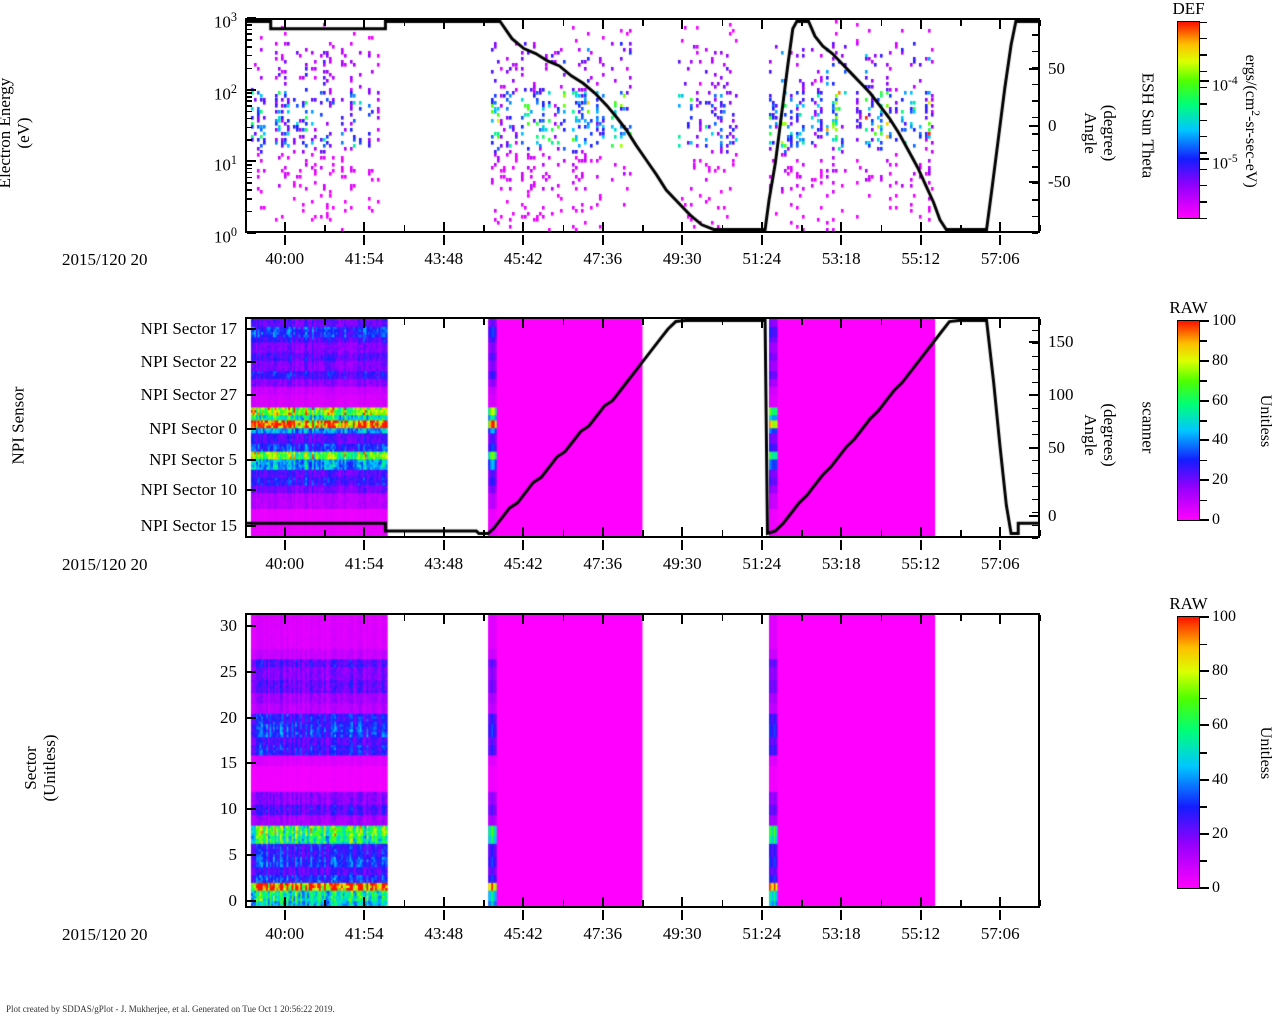 The image size is (1280, 1024). What do you see at coordinates (188, 362) in the screenshot?
I see `y-tick-label: NPI Sector 22` at bounding box center [188, 362].